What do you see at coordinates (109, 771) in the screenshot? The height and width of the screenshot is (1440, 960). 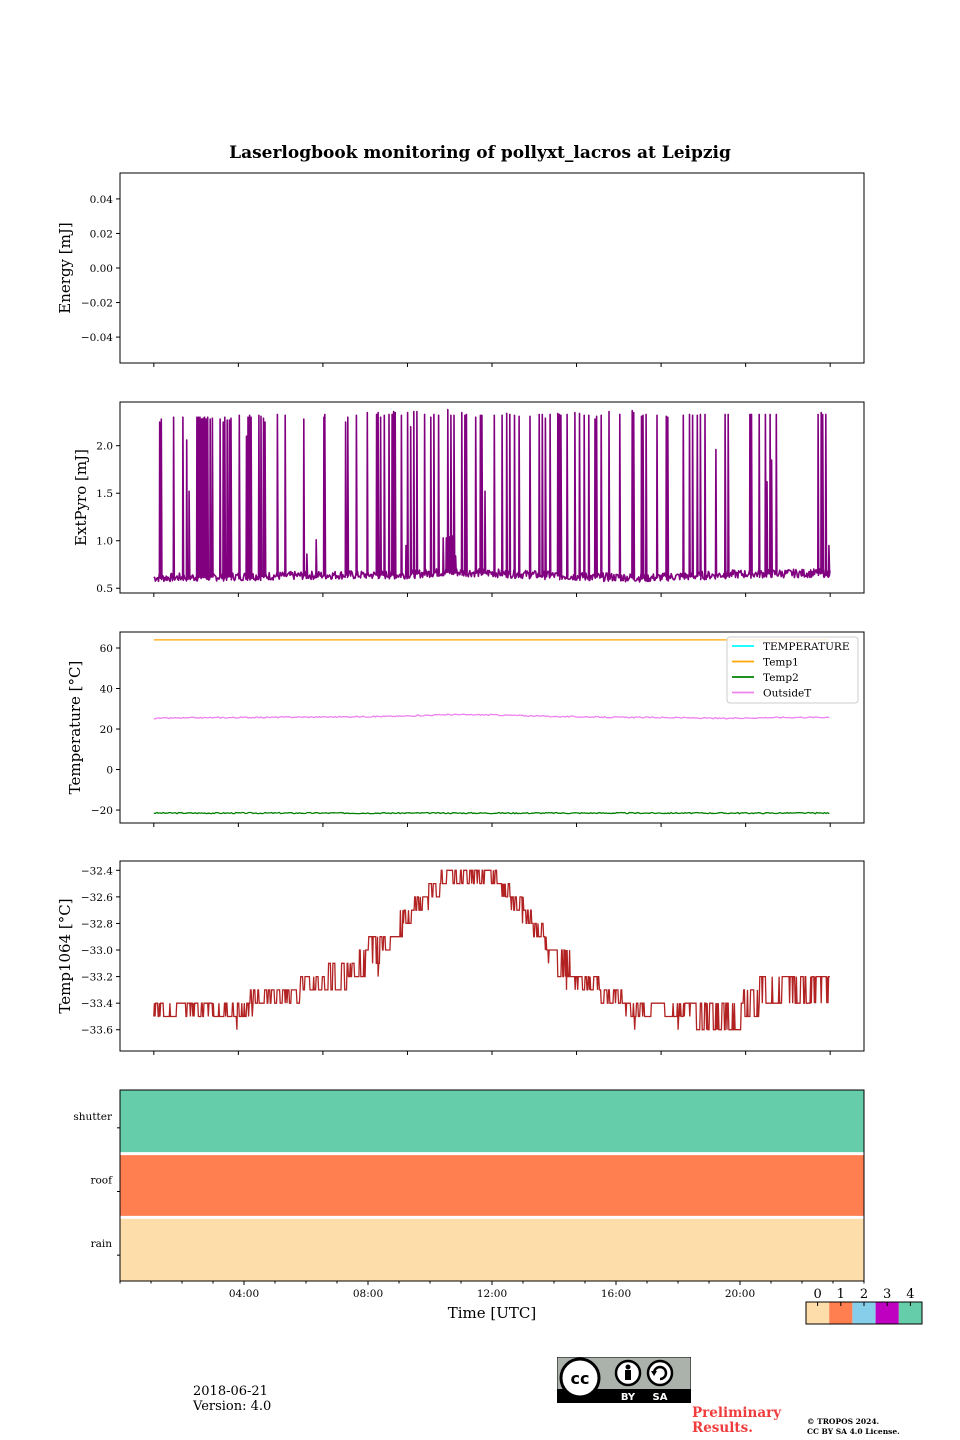 I see `ytick-label: 0` at bounding box center [109, 771].